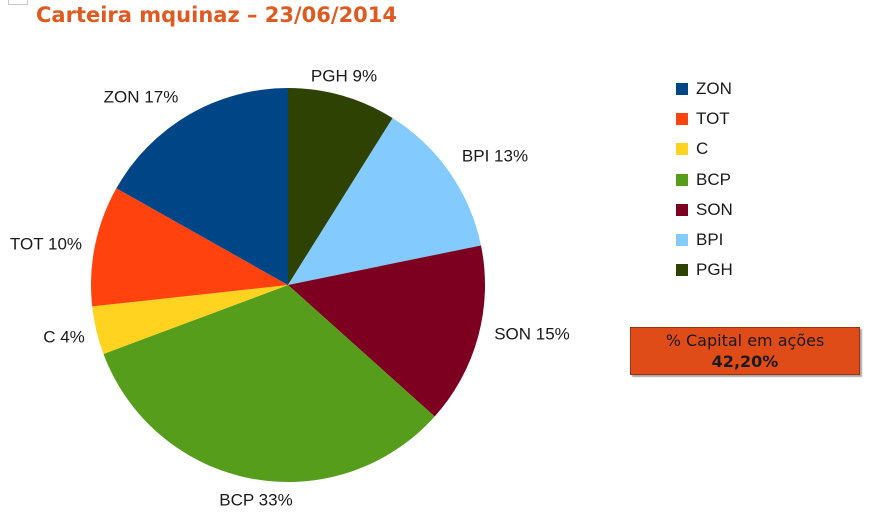 The width and height of the screenshot is (871, 518). Describe the element at coordinates (255, 499) in the screenshot. I see `slice-label-bcp: BCP 33%` at that location.